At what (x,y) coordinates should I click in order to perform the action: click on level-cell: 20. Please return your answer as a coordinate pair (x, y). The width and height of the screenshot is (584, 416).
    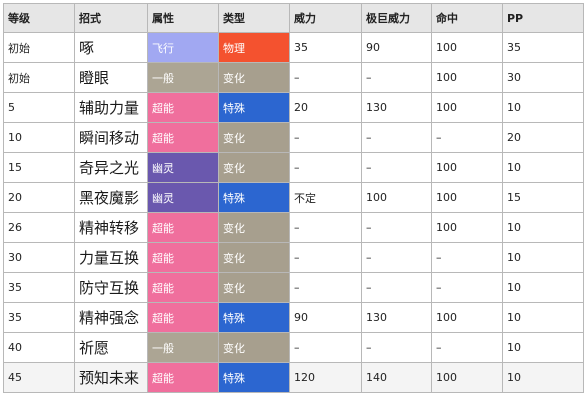
    Looking at the image, I should click on (39, 197).